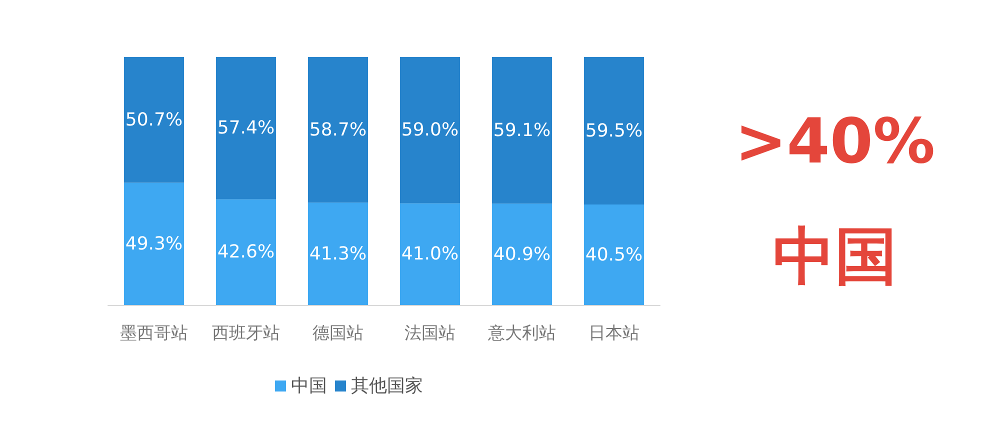  What do you see at coordinates (309, 386) in the screenshot?
I see `legend-label: 中国` at bounding box center [309, 386].